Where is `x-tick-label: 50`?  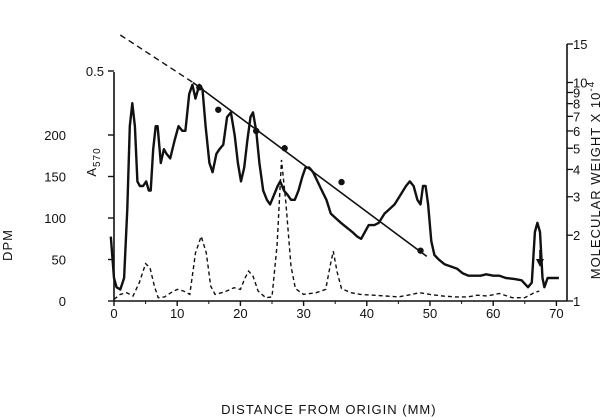 x-tick-label: 50 is located at coordinates (430, 313).